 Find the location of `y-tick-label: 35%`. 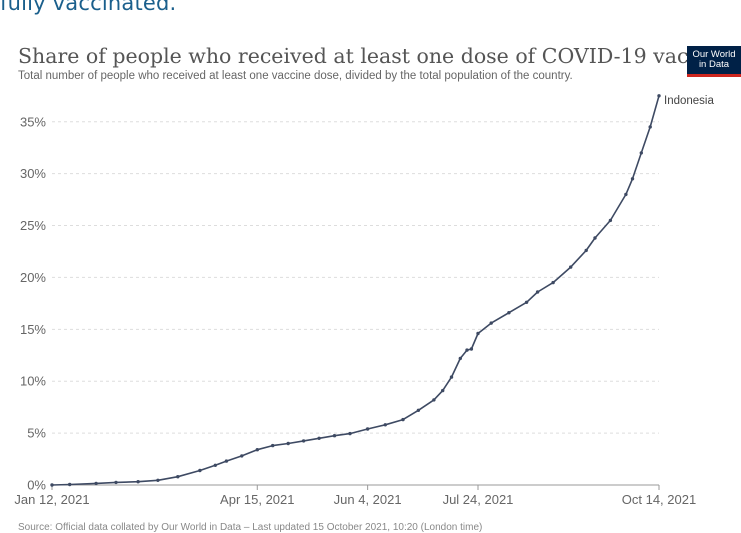

y-tick-label: 35% is located at coordinates (33, 121).